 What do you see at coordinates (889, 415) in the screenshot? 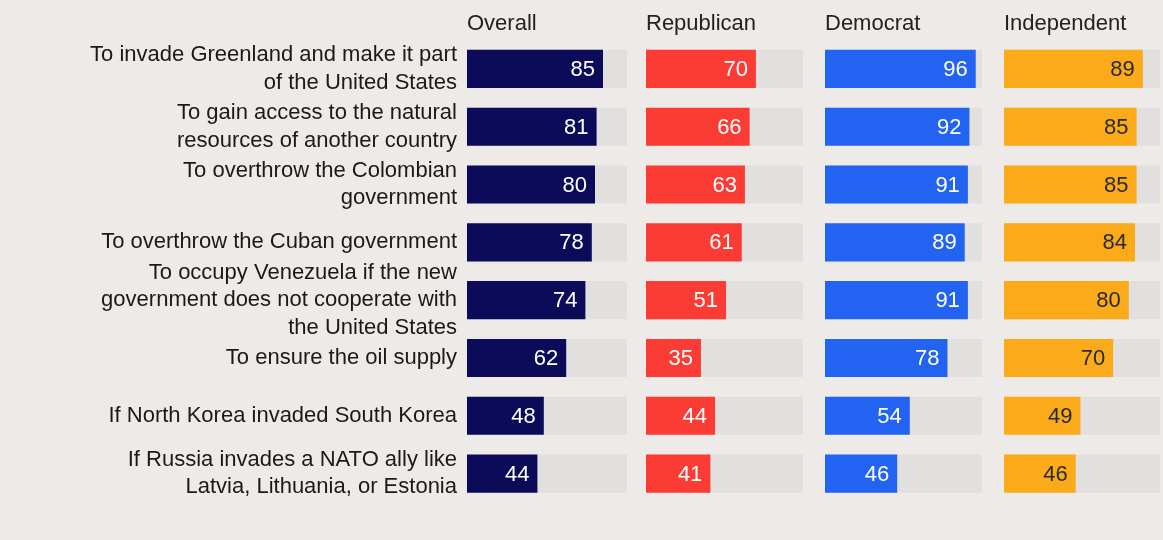
I see `data-label: 54` at bounding box center [889, 415].